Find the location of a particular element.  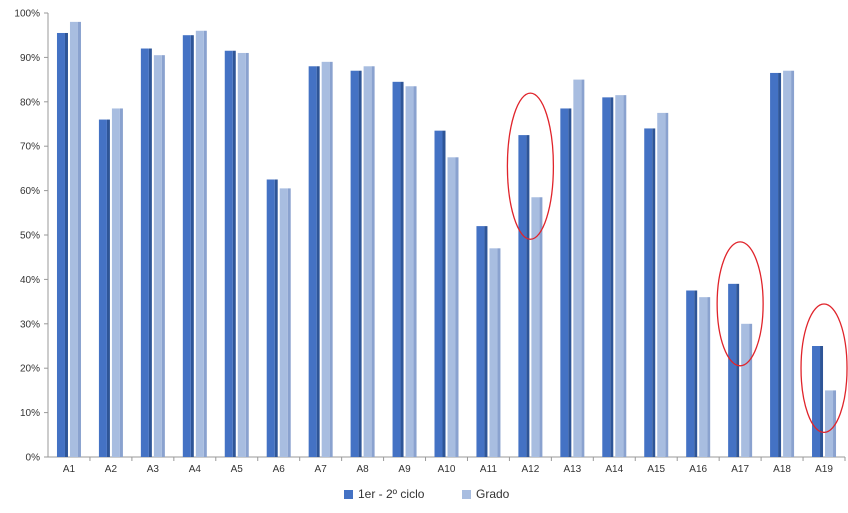

bar-grado-a11 is located at coordinates (493, 352).